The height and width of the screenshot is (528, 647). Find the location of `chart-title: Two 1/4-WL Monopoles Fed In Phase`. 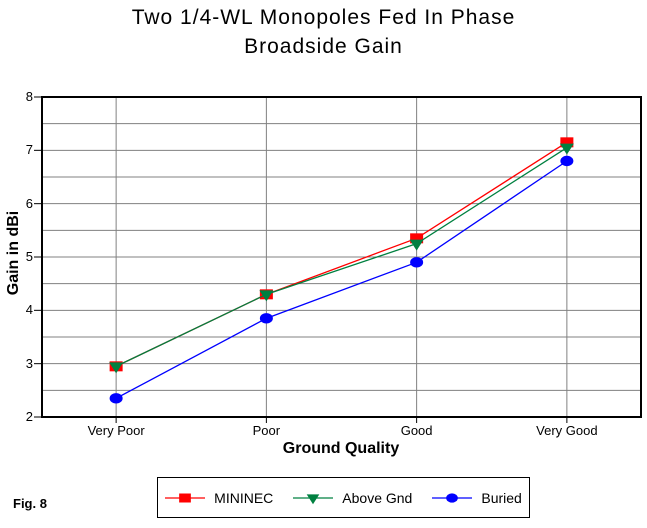

chart-title: Two 1/4-WL Monopoles Fed In Phase is located at coordinates (323, 17).